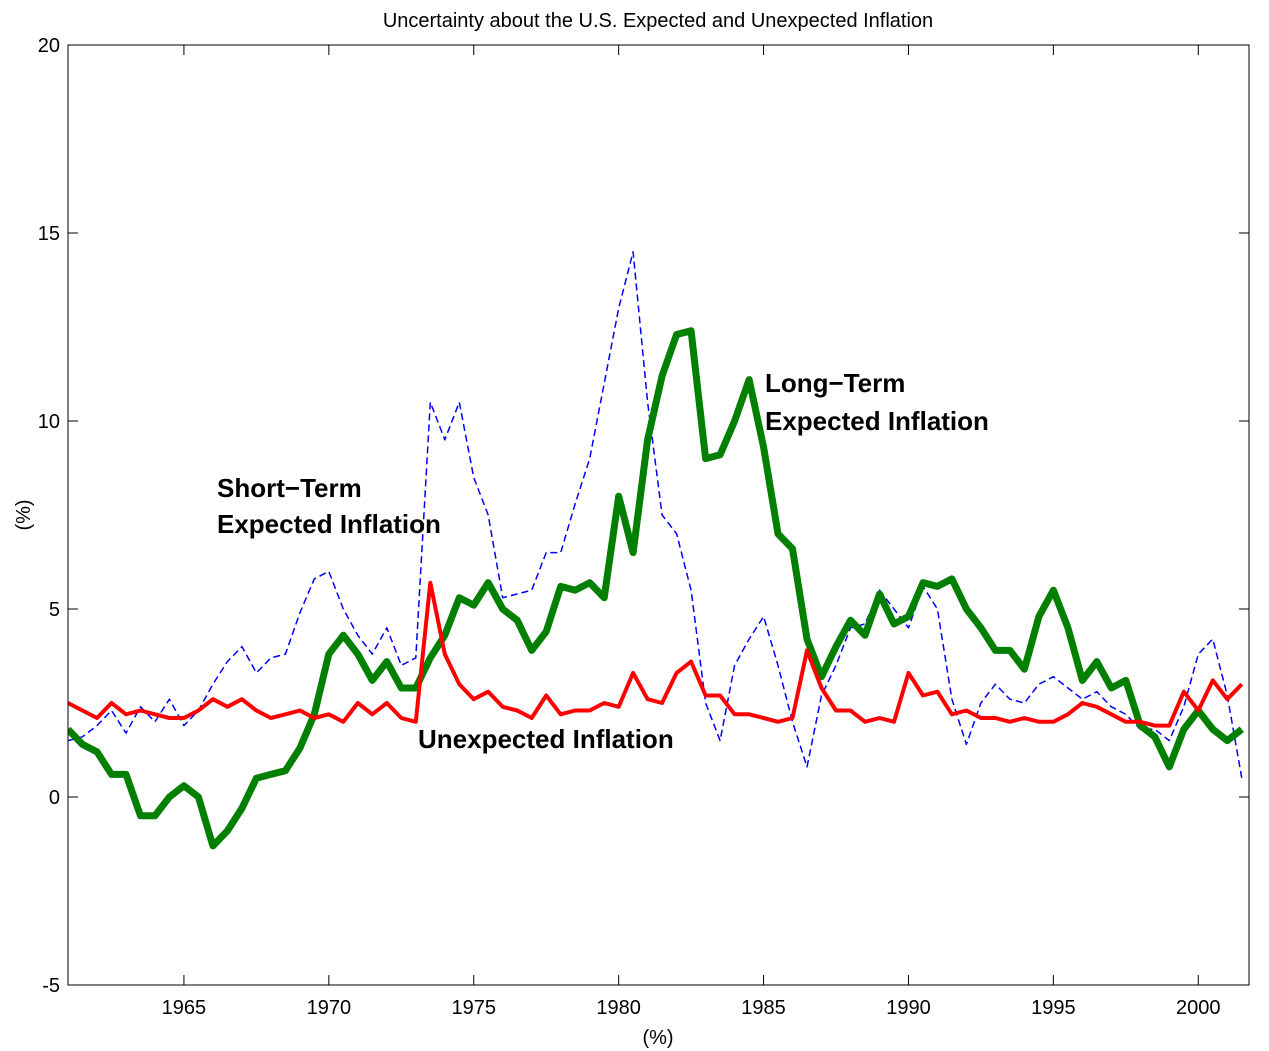  I want to click on x-tick-label: 1970, so click(329, 1008).